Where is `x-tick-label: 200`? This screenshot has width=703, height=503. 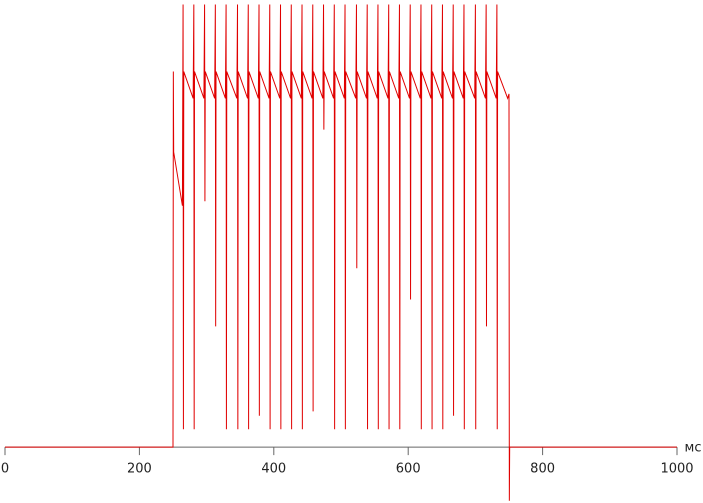
x-tick-label: 200 is located at coordinates (139, 469).